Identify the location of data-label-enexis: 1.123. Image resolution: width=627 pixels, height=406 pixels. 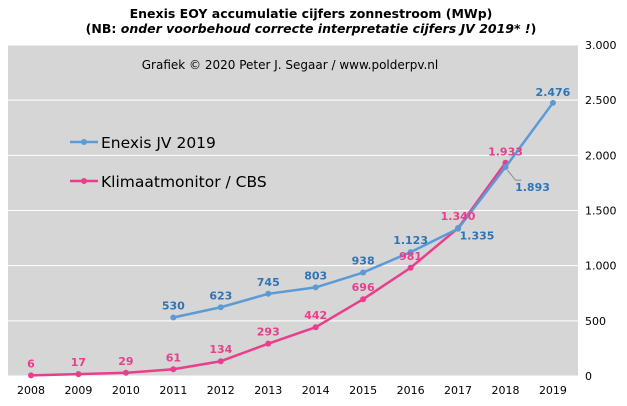
(410, 240).